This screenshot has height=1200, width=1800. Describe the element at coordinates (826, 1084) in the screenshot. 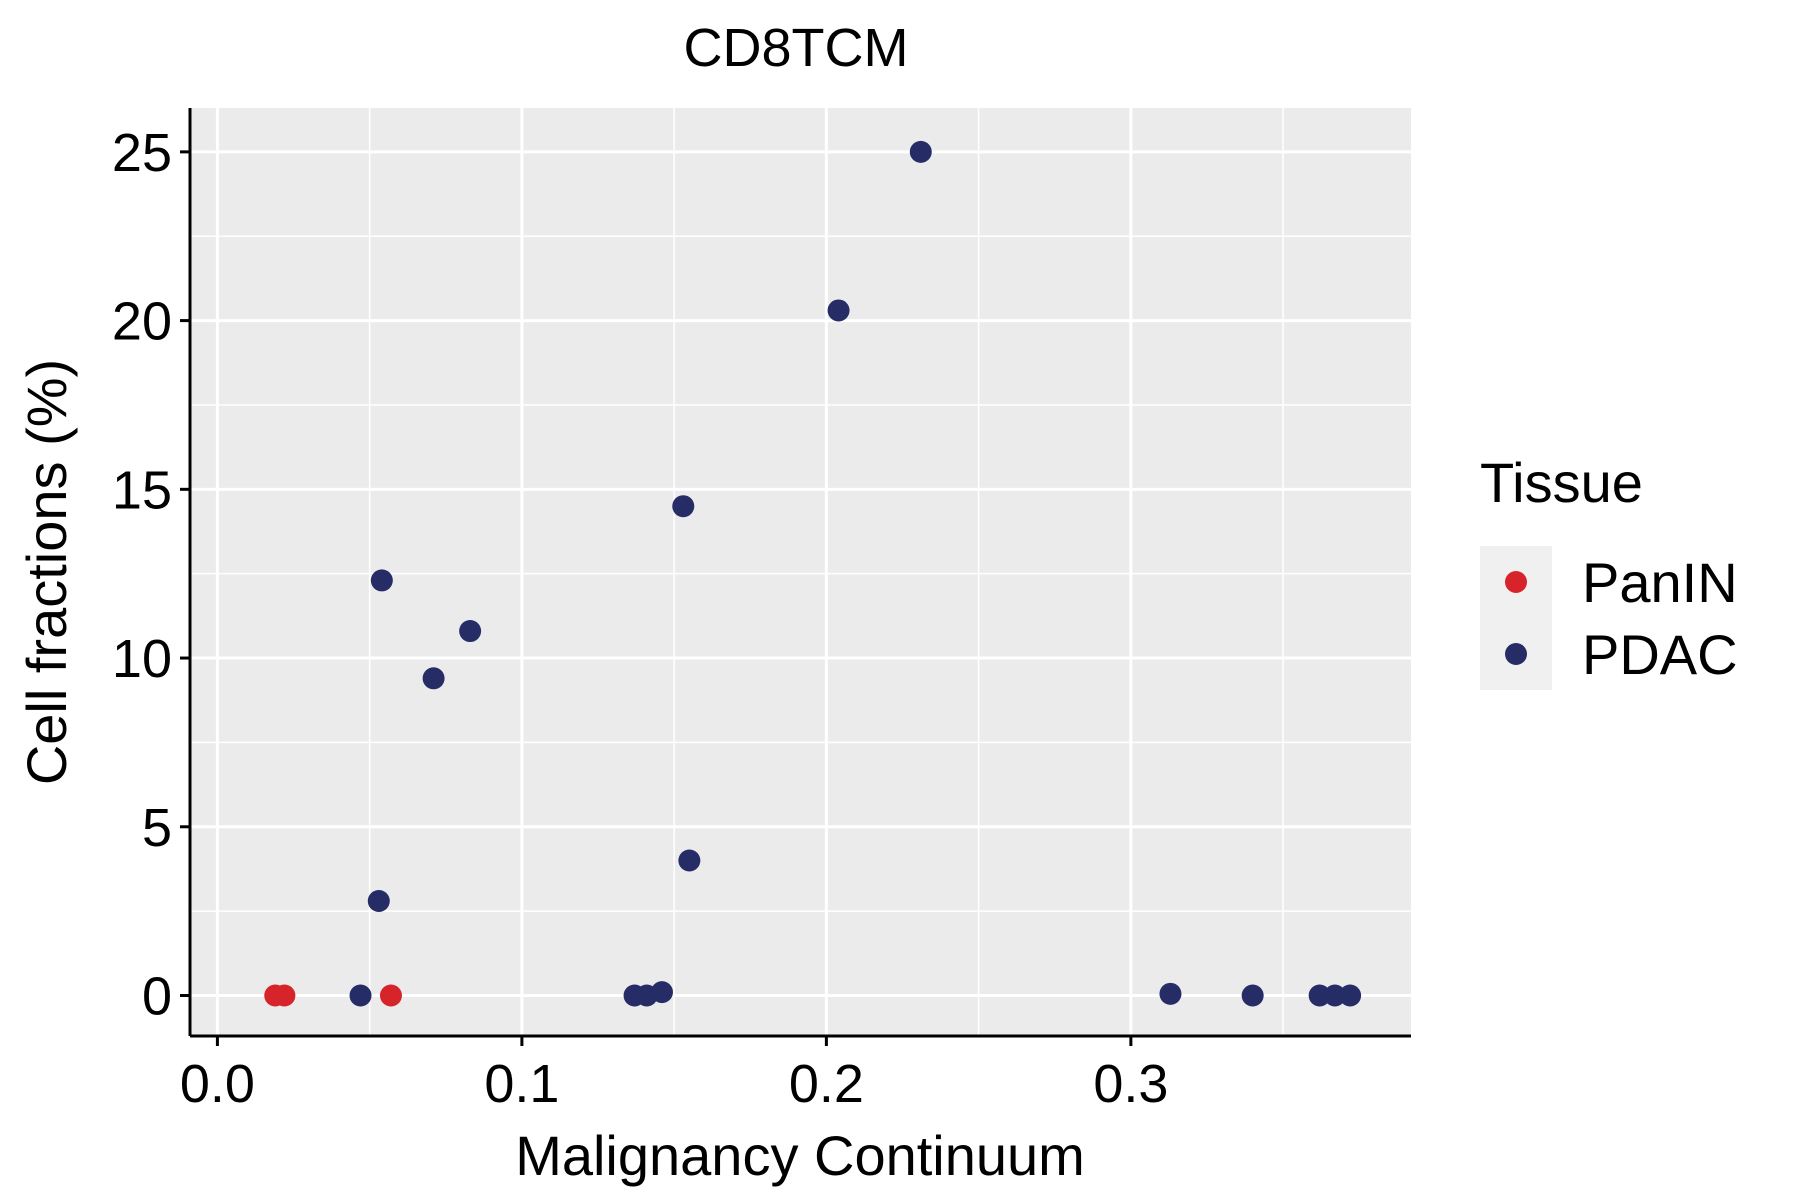

I see `x-tick-label: 0.2` at that location.